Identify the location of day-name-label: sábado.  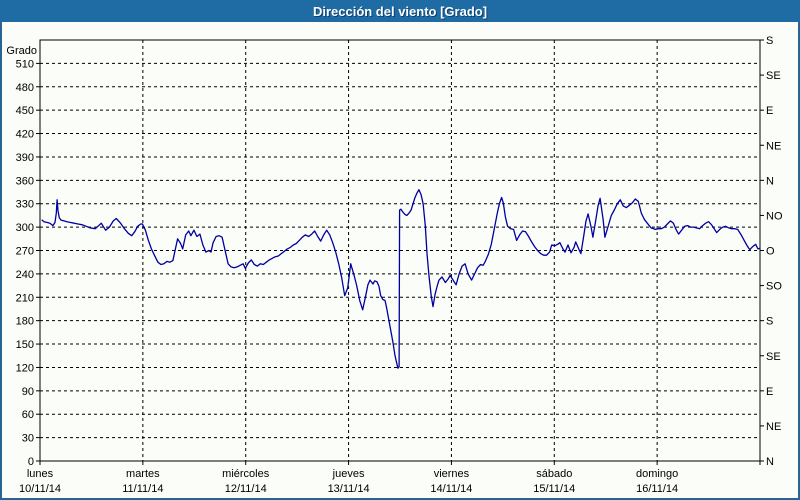
(554, 474).